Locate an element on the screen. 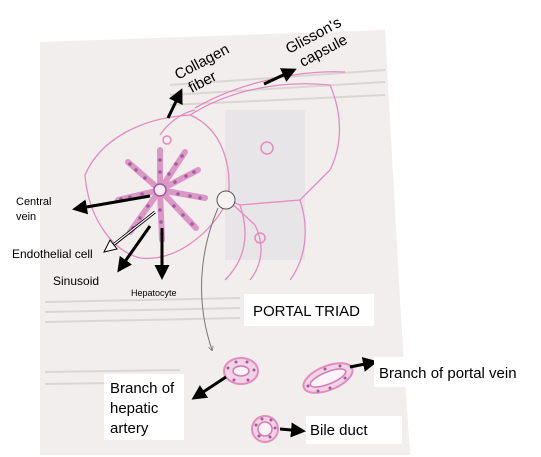 The height and width of the screenshot is (457, 541). central-vein-lumen is located at coordinates (160, 190).